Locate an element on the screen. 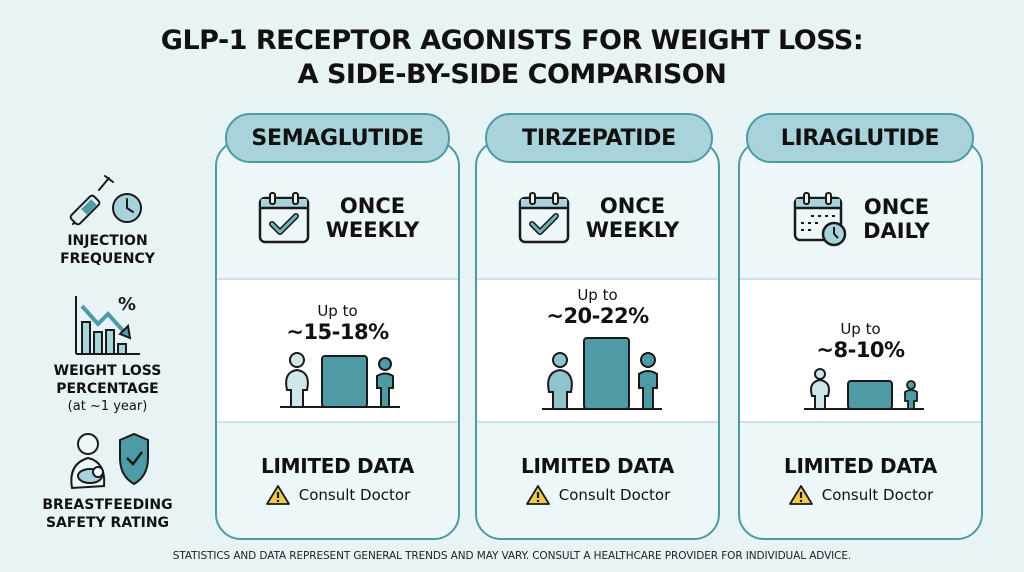  row-label-line-1: INJECTION is located at coordinates (107, 241).